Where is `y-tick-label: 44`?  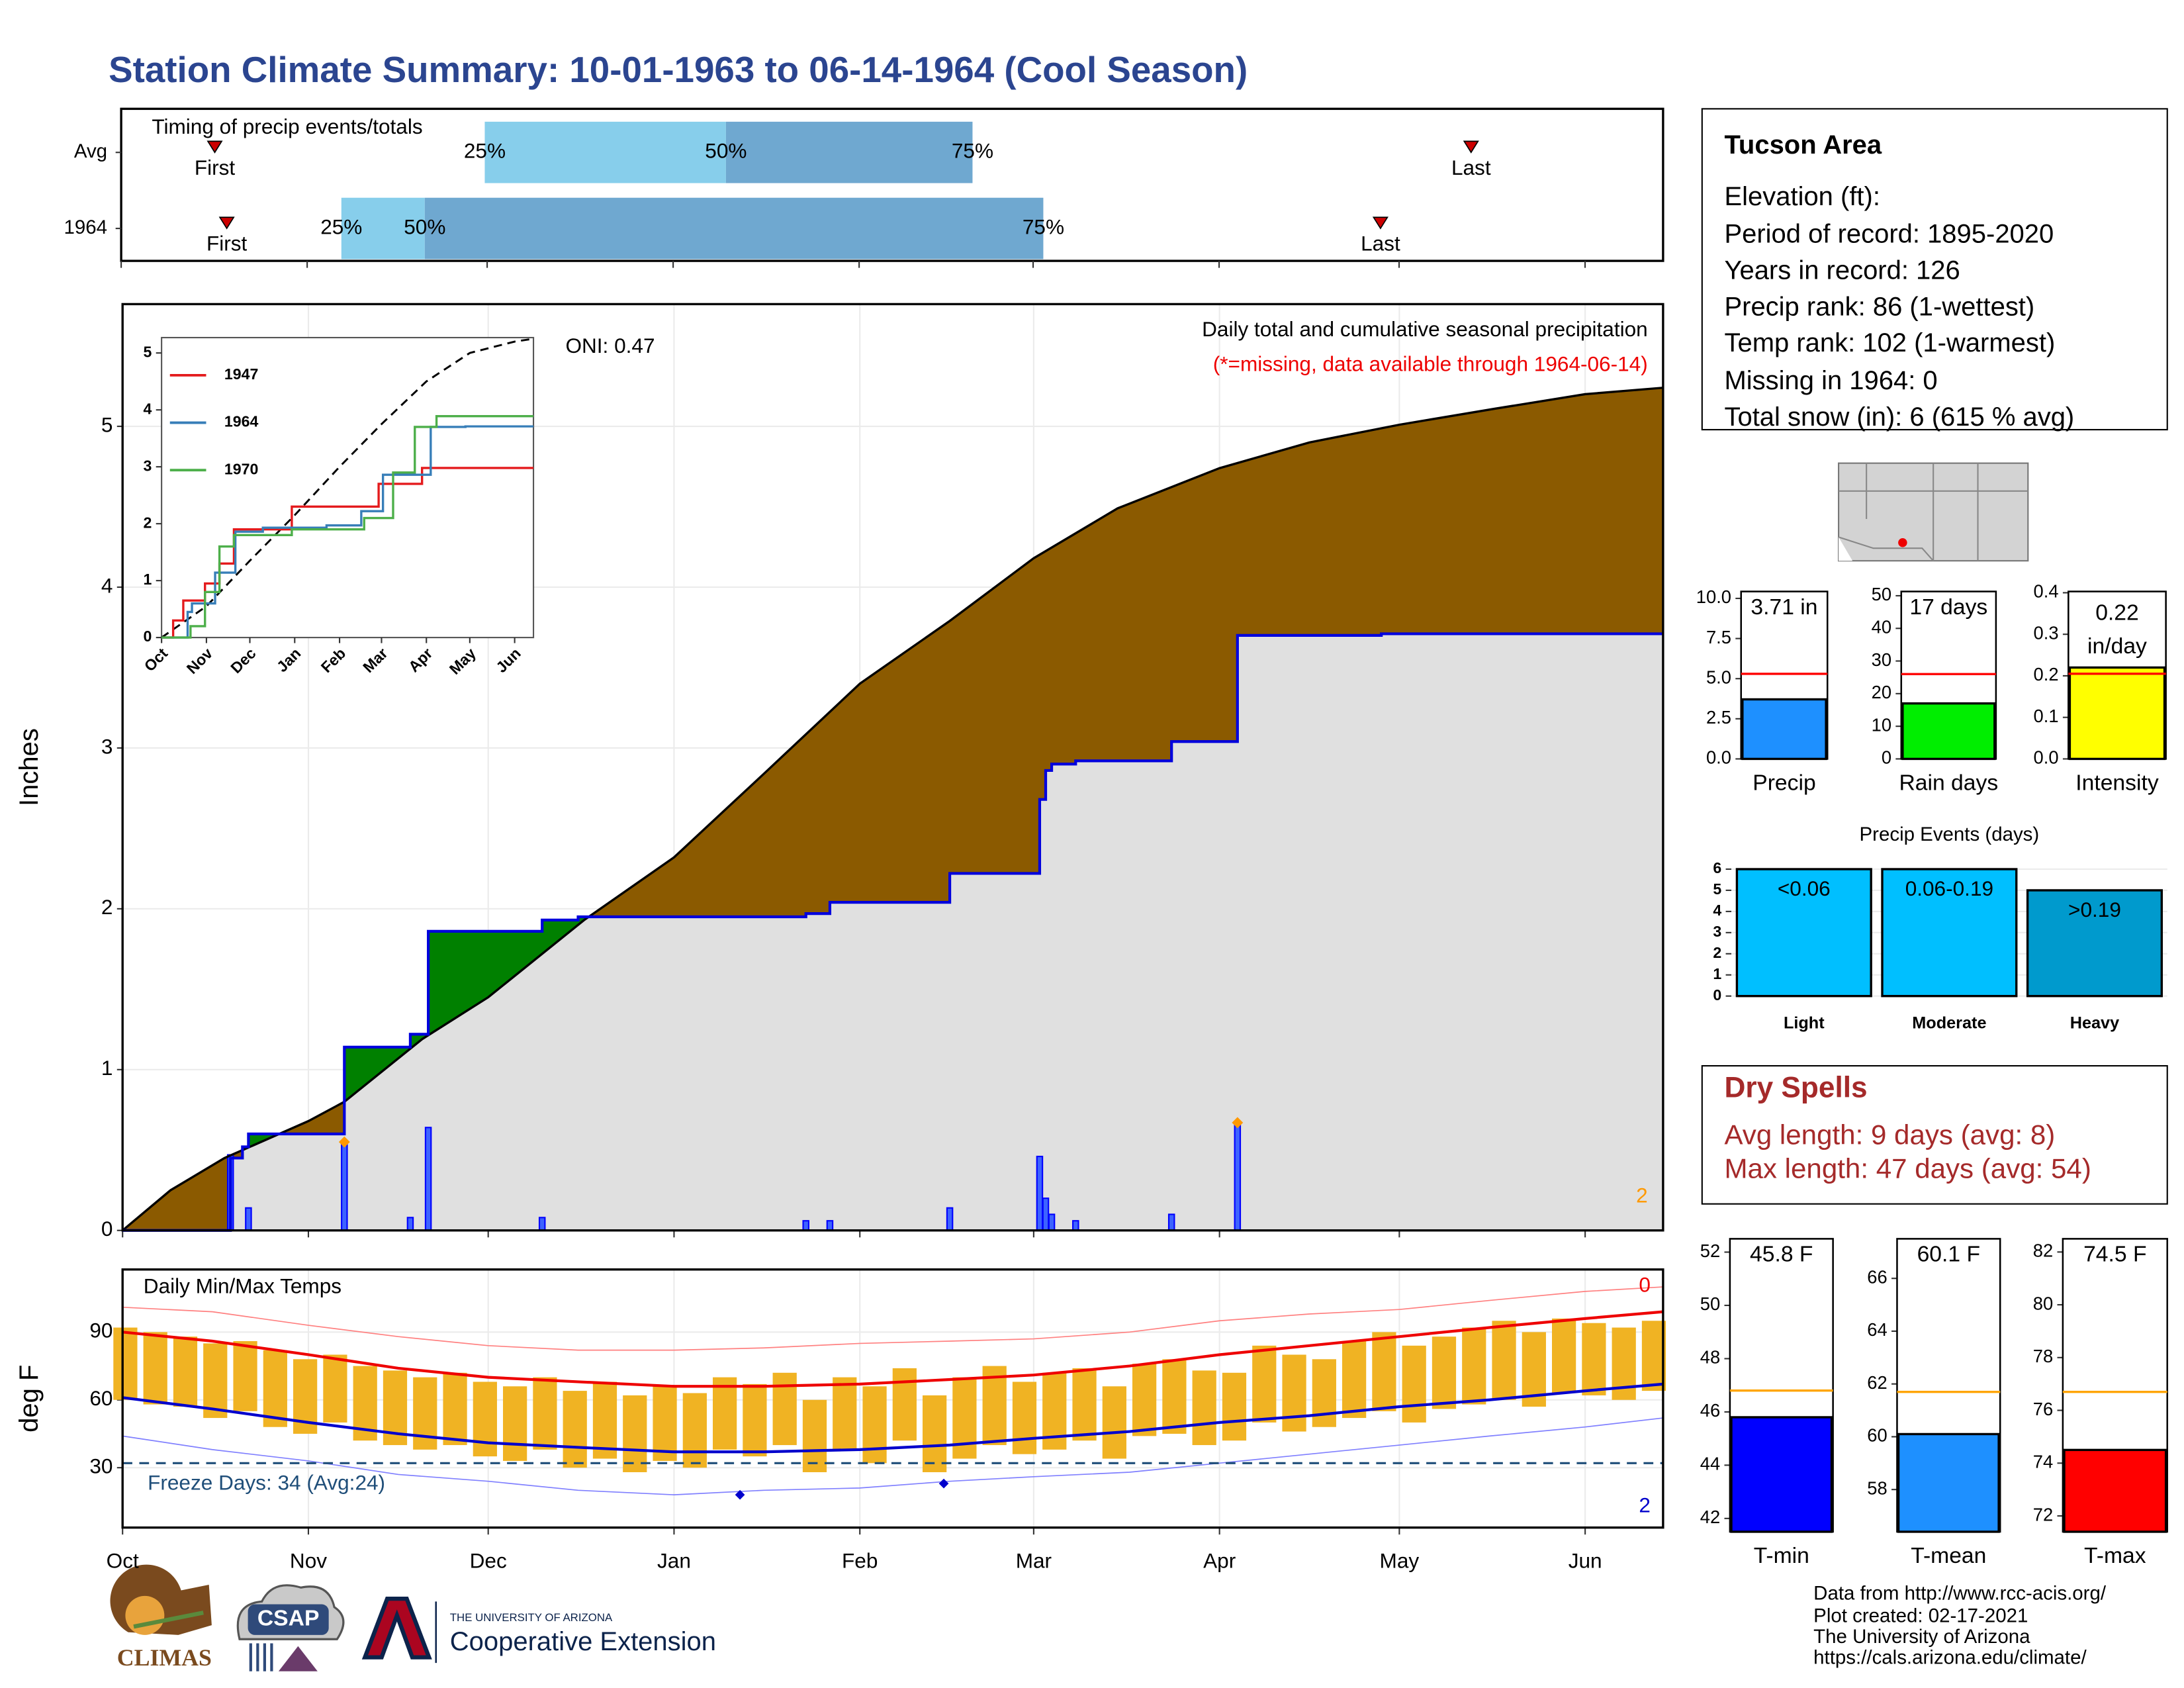 y-tick-label: 44 is located at coordinates (1710, 1464).